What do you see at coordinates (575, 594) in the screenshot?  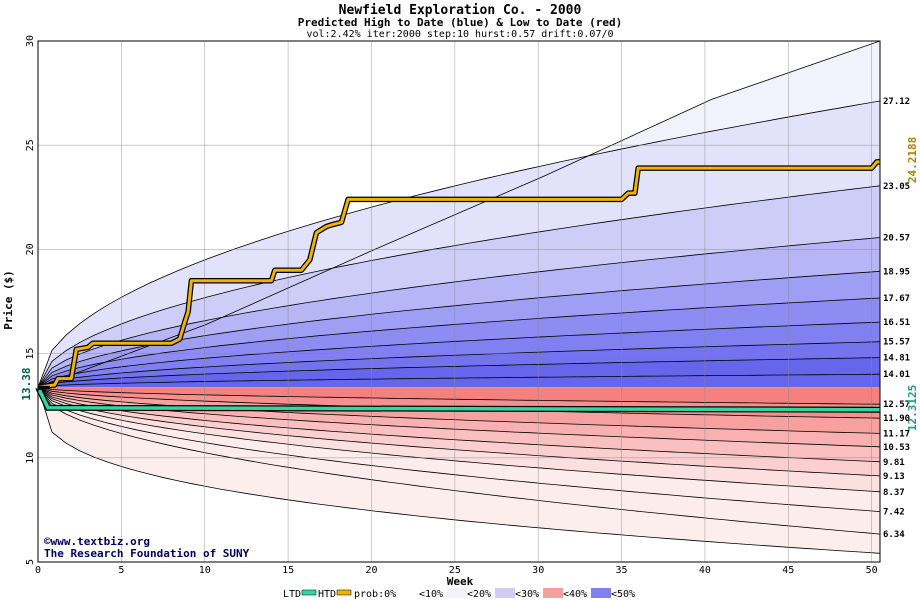 I see `legend-bin-4: <40%` at bounding box center [575, 594].